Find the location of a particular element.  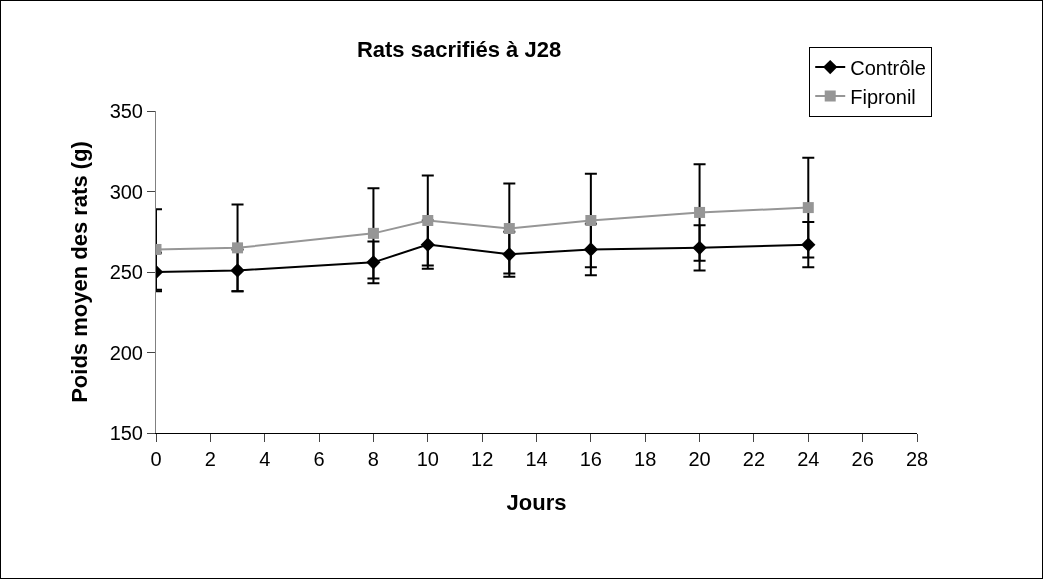

y-tick-label: 300 is located at coordinates (126, 191).